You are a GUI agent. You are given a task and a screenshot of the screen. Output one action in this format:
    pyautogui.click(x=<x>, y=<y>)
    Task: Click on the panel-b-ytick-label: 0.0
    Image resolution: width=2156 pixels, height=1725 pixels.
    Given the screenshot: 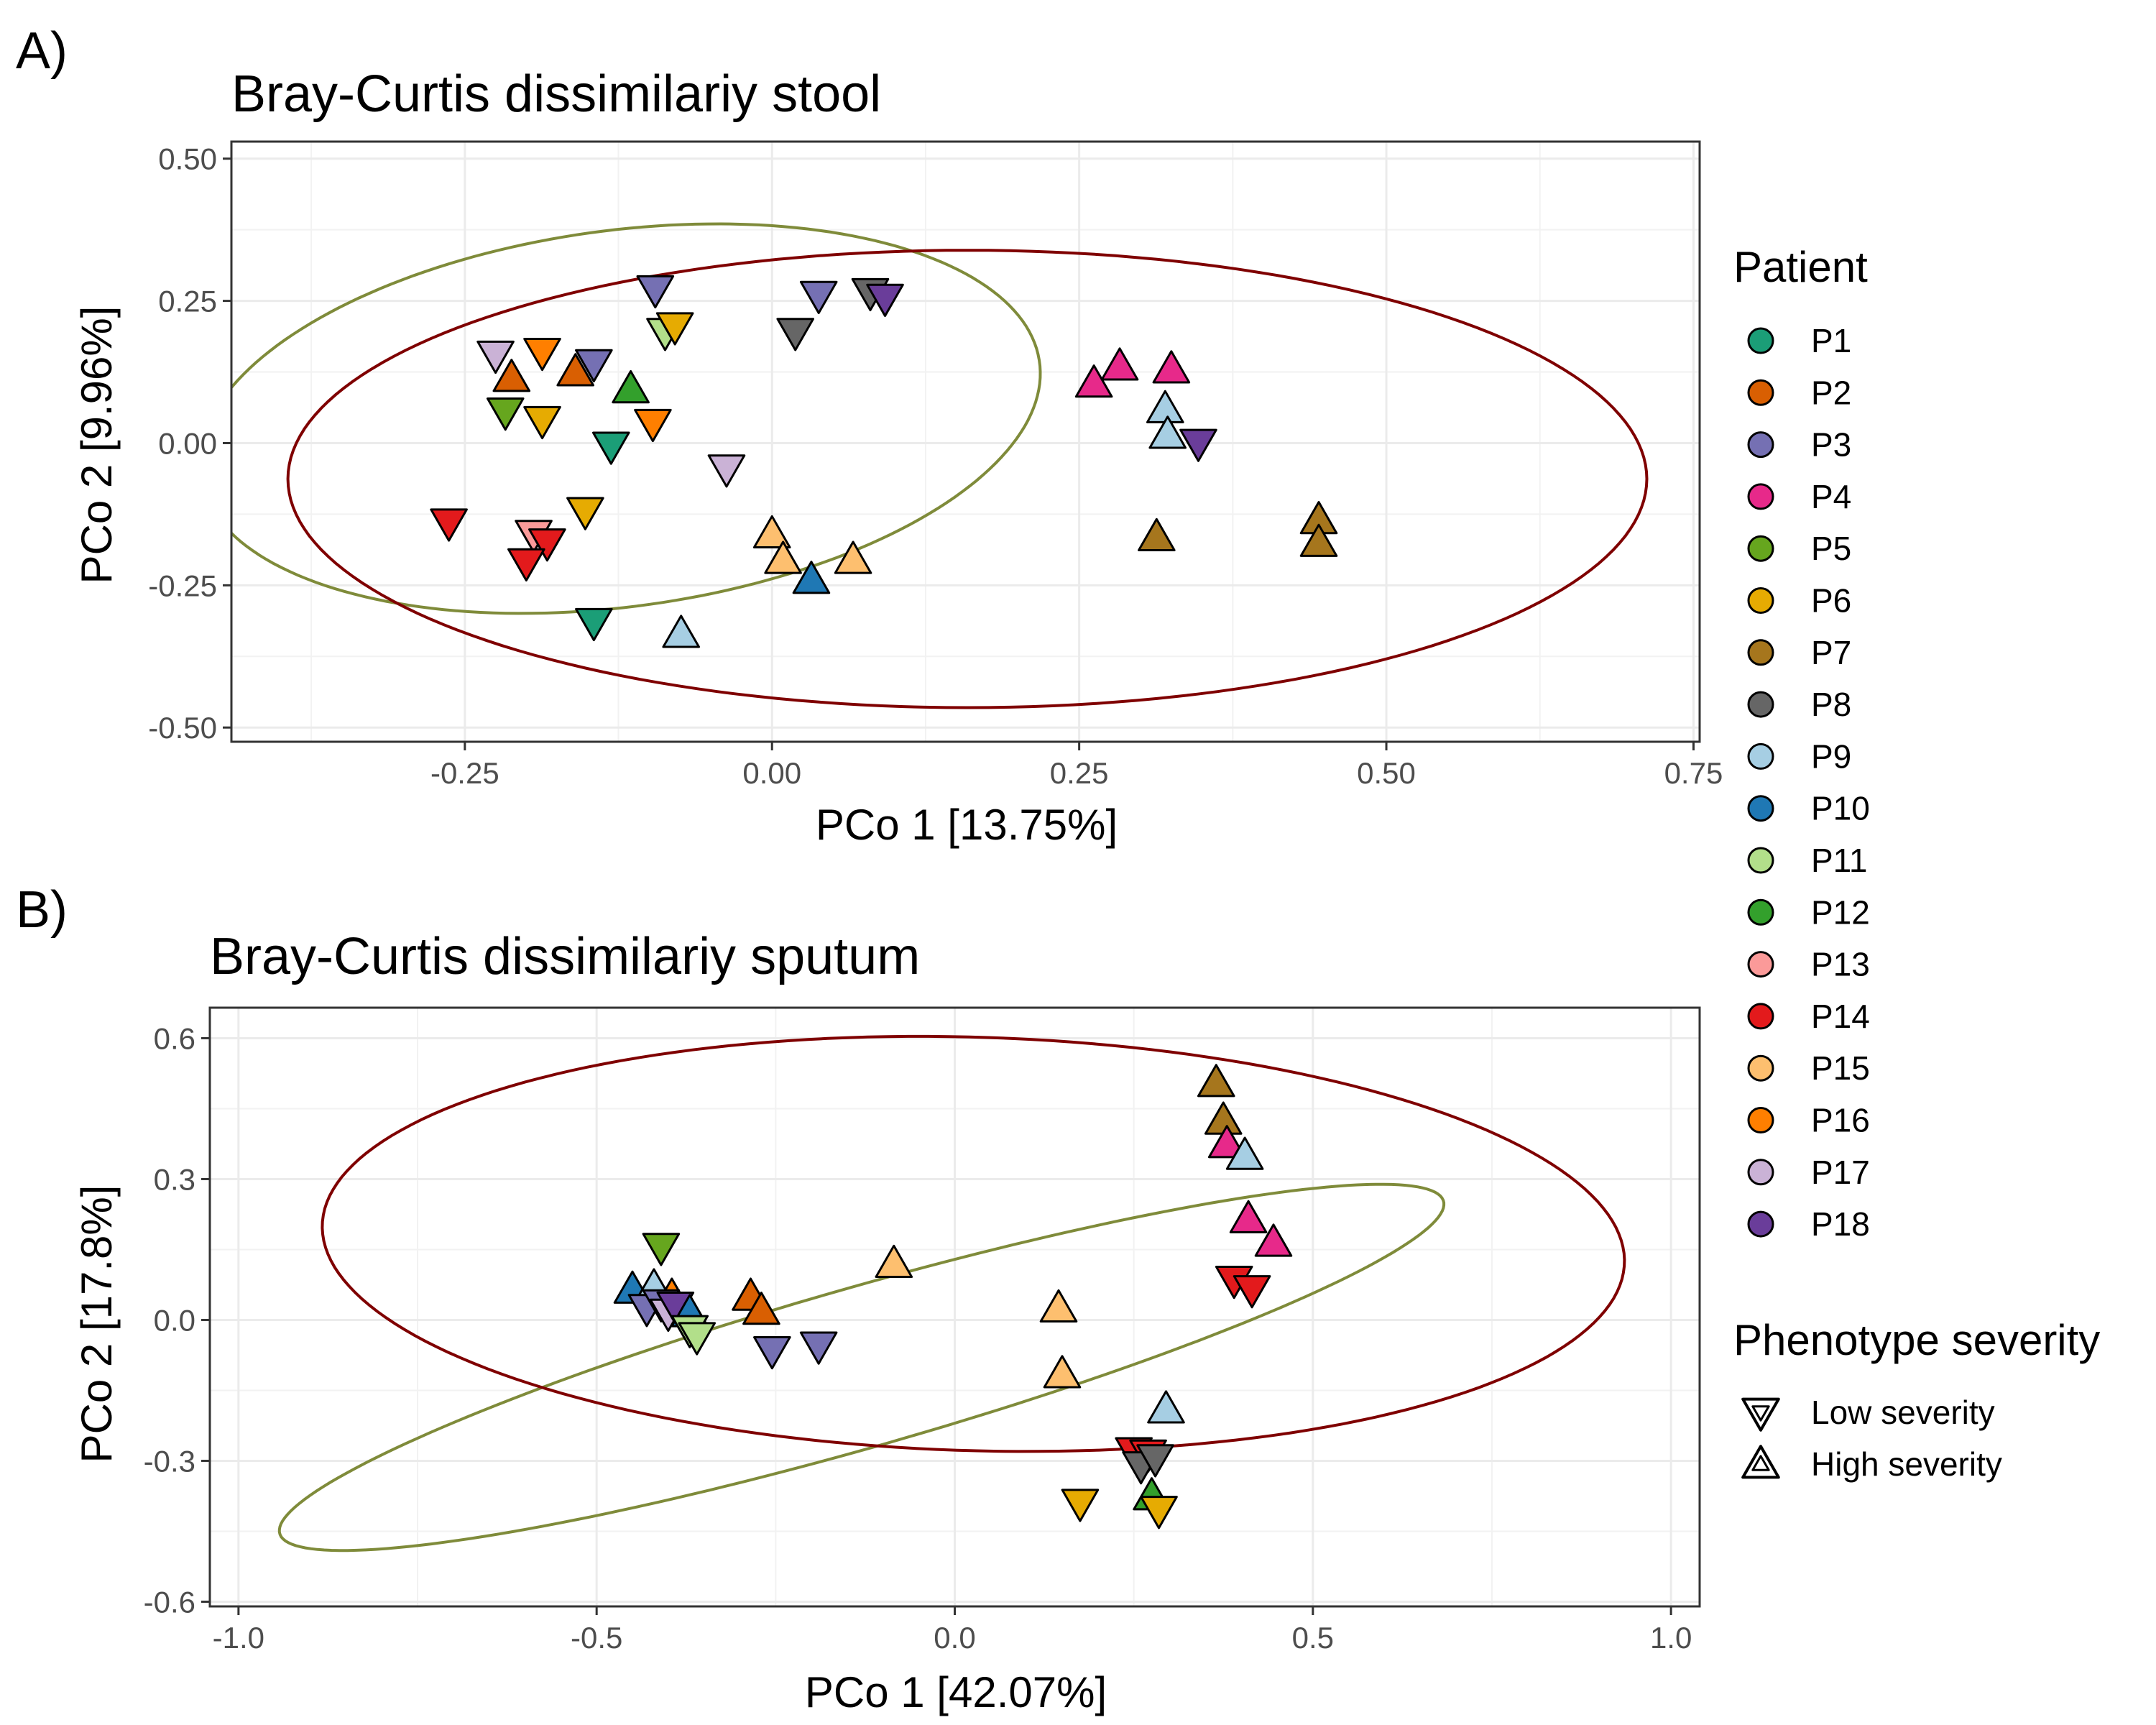 What is the action you would take?
    pyautogui.click(x=174, y=1320)
    